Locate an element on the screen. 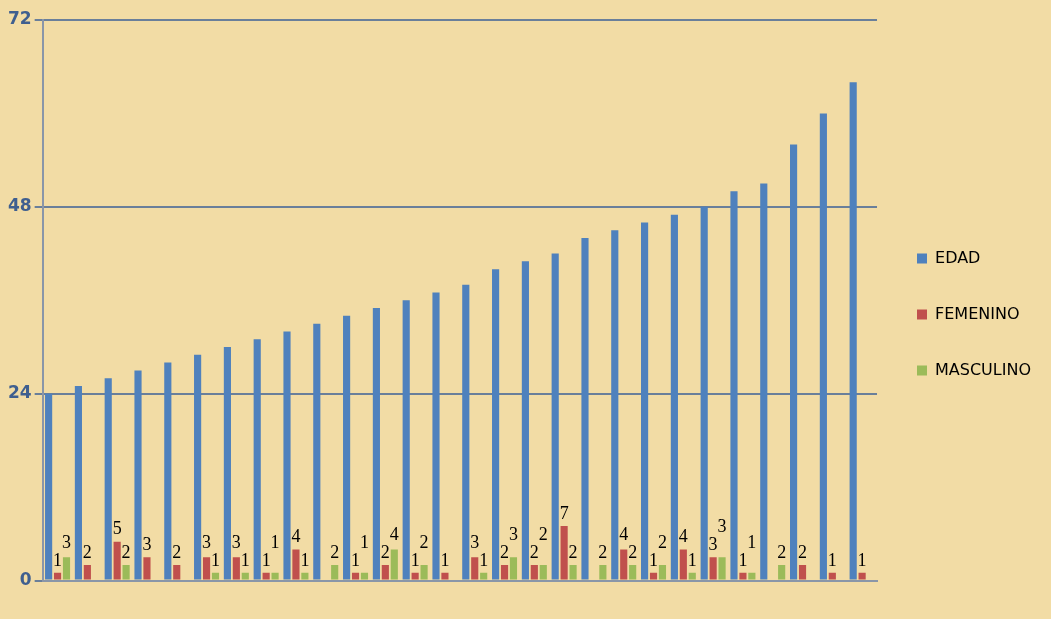 The height and width of the screenshot is (619, 1051). legend-label: EDAD is located at coordinates (958, 257).